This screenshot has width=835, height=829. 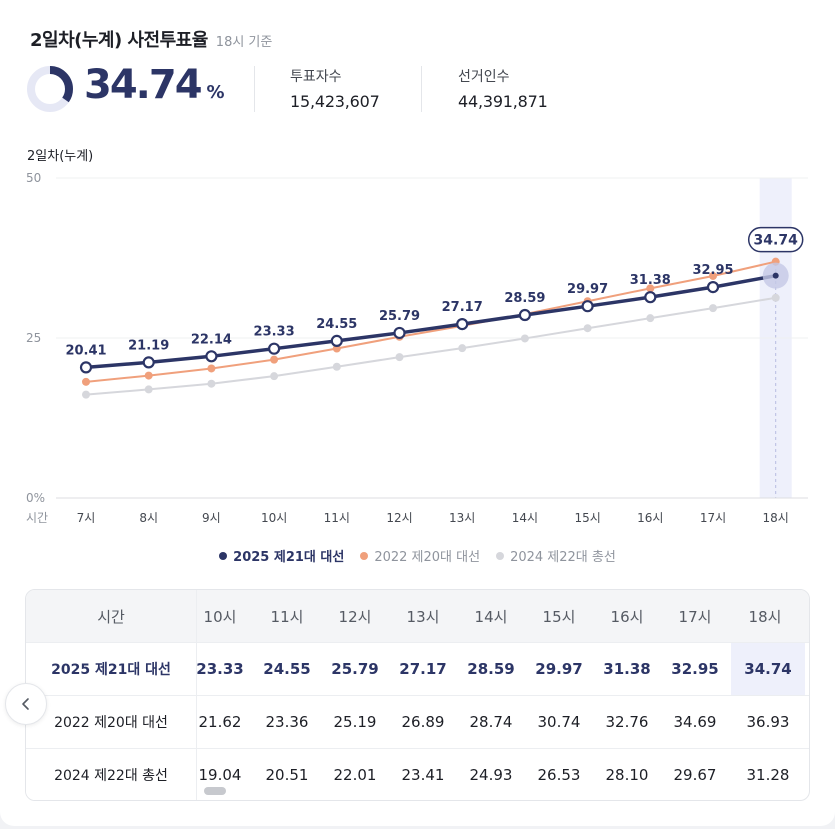 I want to click on table-header-cell: 15시, so click(x=559, y=616).